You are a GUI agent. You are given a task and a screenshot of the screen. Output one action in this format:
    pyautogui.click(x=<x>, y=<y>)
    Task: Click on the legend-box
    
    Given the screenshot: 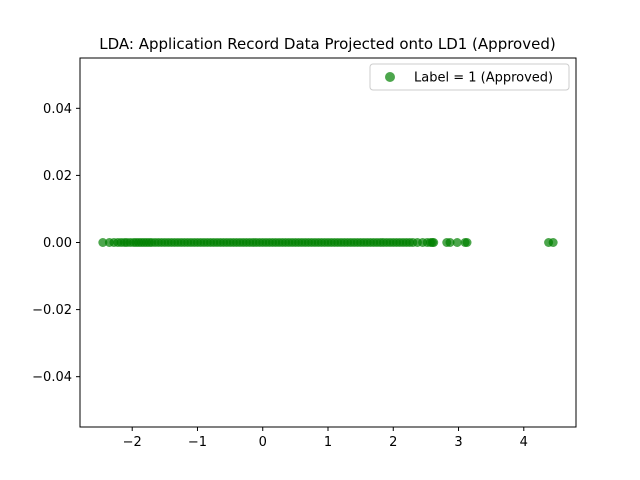 What is the action you would take?
    pyautogui.click(x=469, y=77)
    